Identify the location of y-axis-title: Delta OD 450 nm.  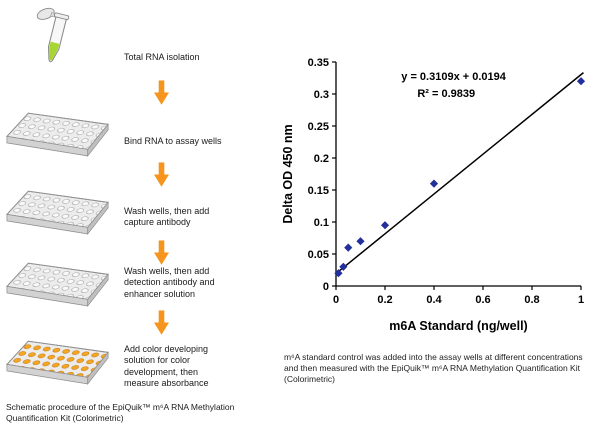
(288, 173).